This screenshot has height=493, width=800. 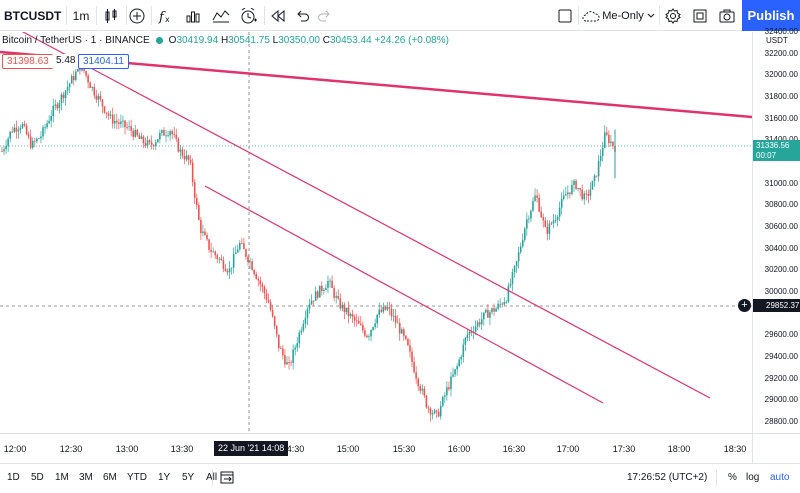 I want to click on chart-type-icon, so click(x=111, y=15).